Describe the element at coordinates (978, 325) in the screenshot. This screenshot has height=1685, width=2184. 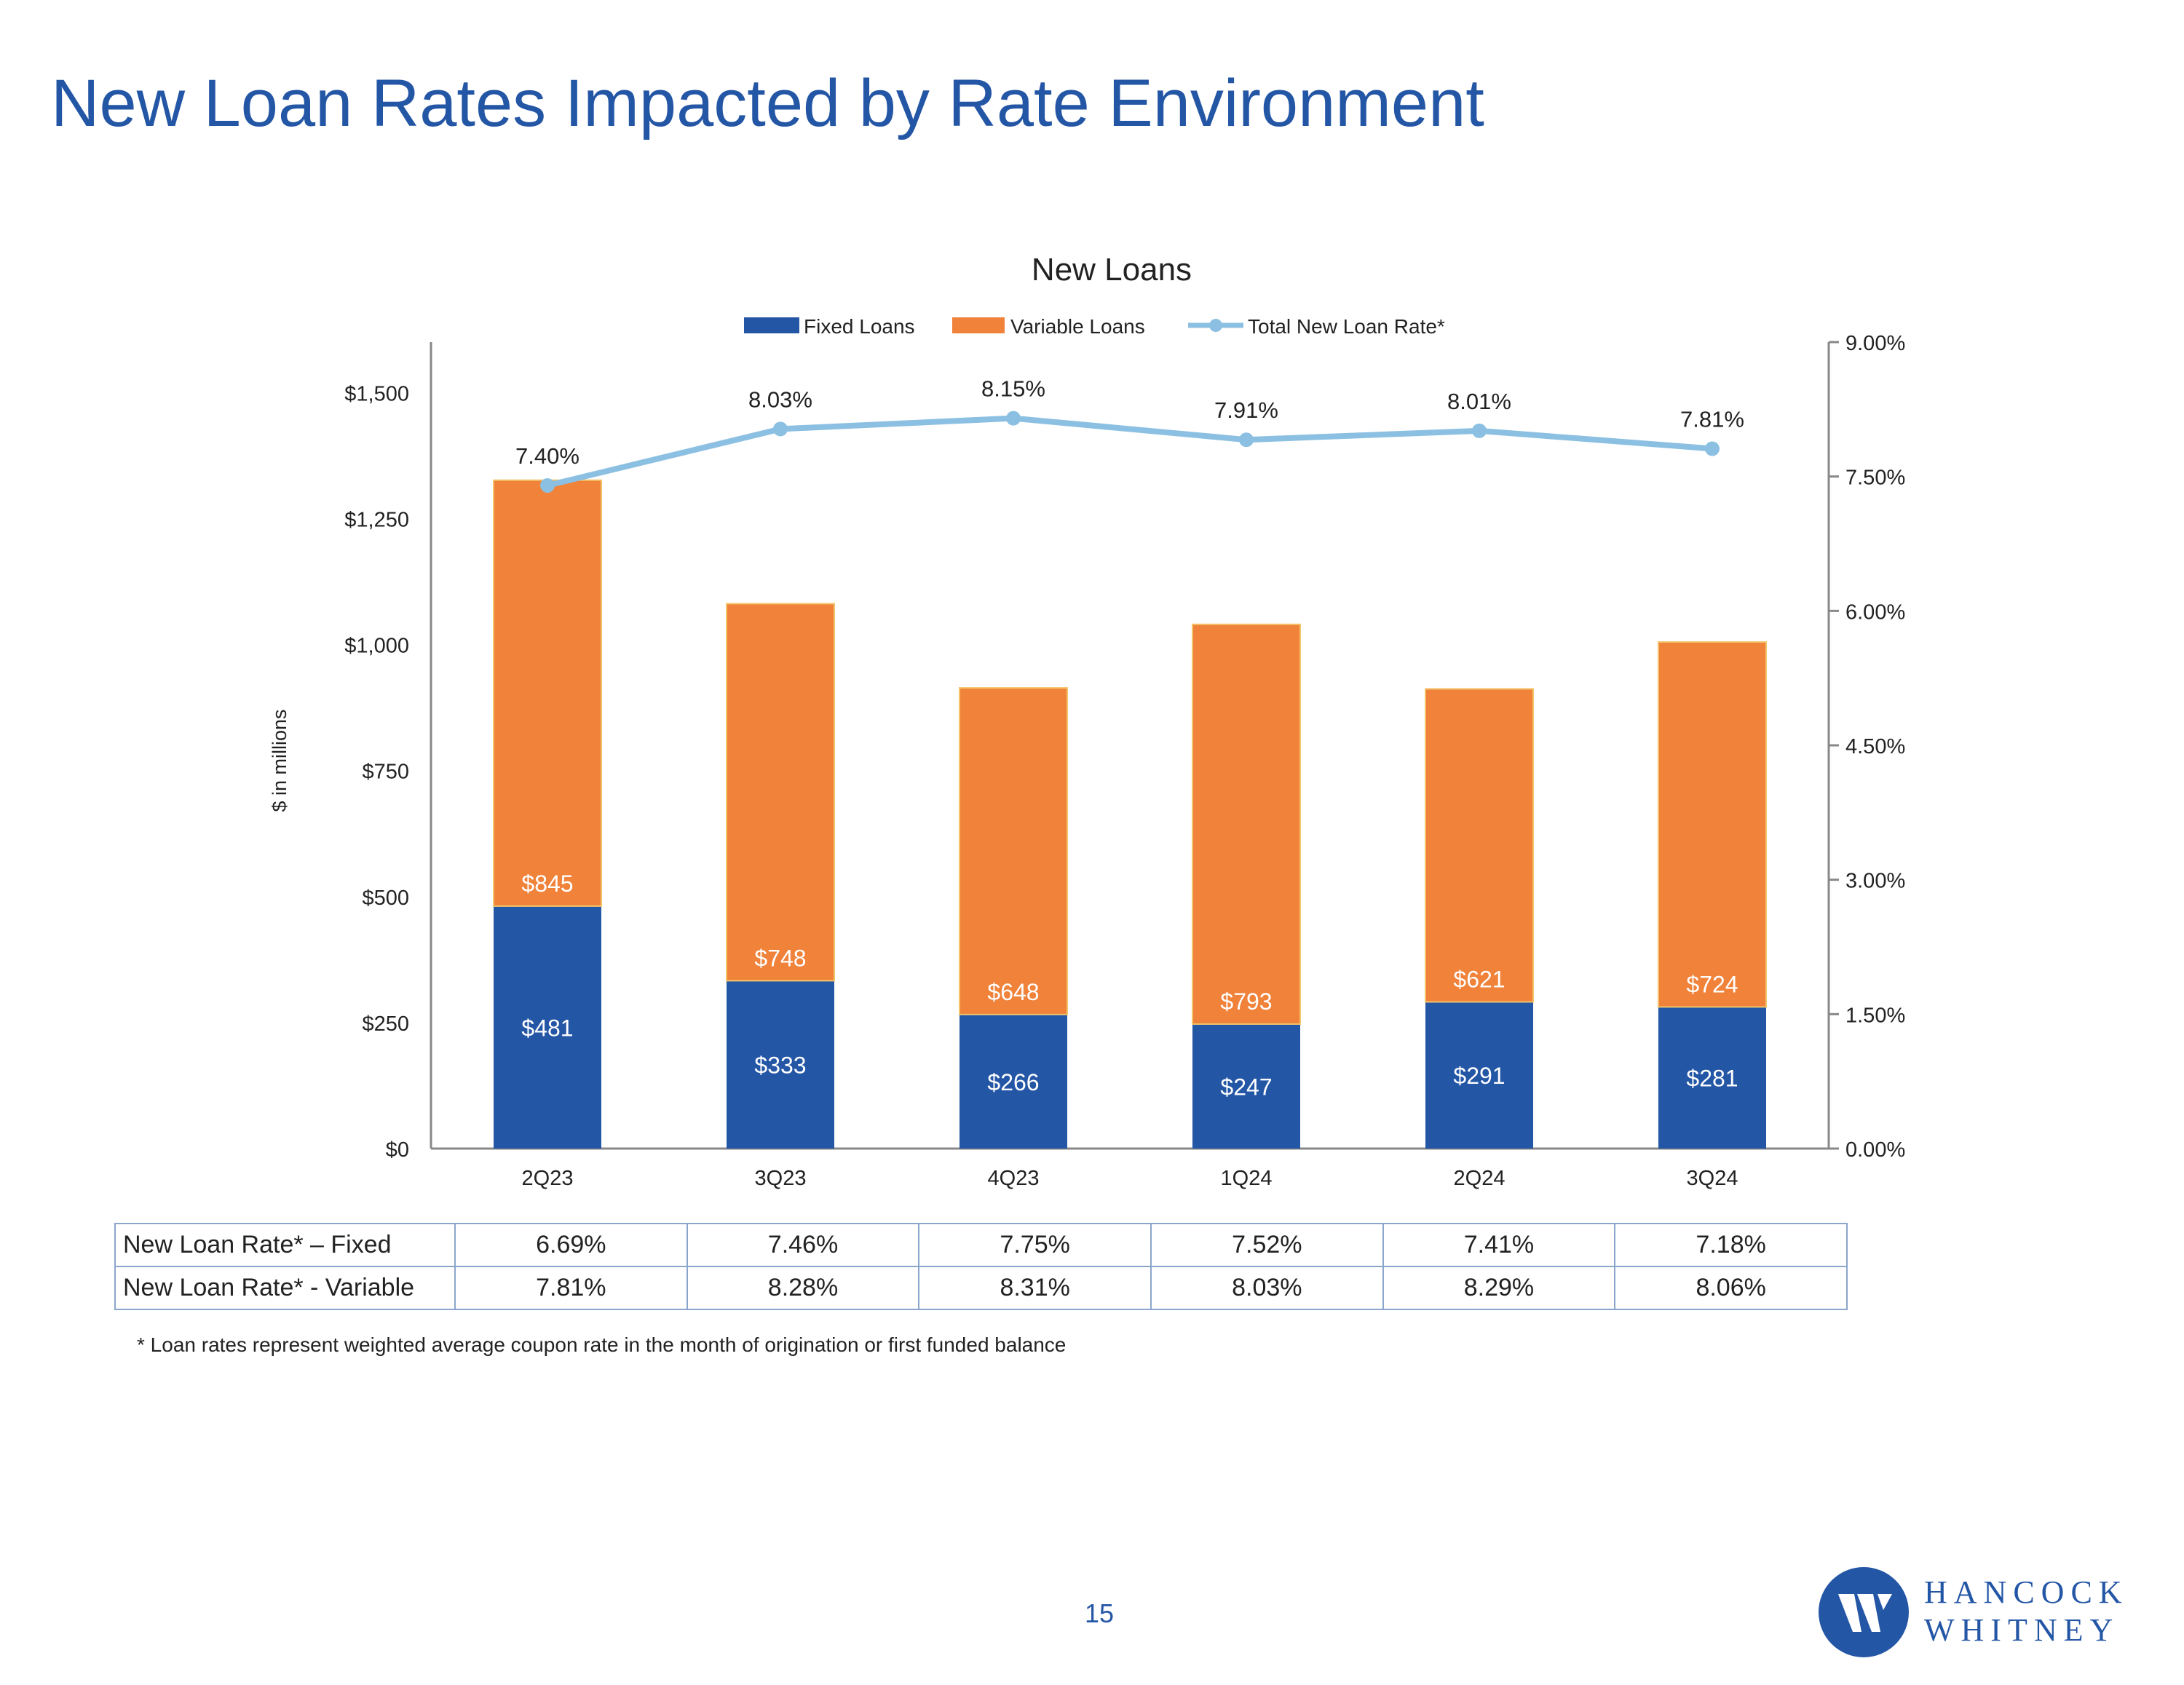
I see `legend-variable-swatch` at that location.